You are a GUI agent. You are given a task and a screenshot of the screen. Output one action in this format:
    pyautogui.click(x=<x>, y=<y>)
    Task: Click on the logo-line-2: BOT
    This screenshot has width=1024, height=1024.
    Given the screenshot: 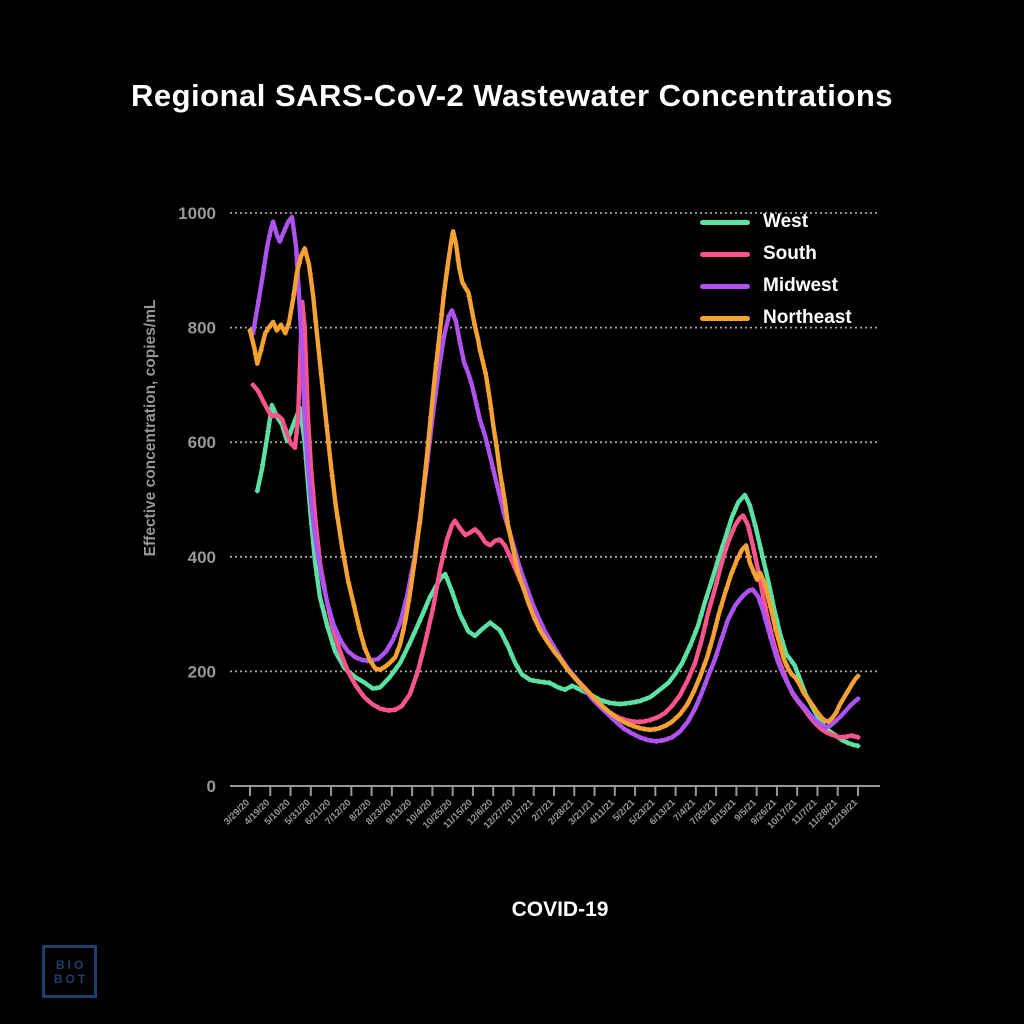 What is the action you would take?
    pyautogui.click(x=71, y=978)
    